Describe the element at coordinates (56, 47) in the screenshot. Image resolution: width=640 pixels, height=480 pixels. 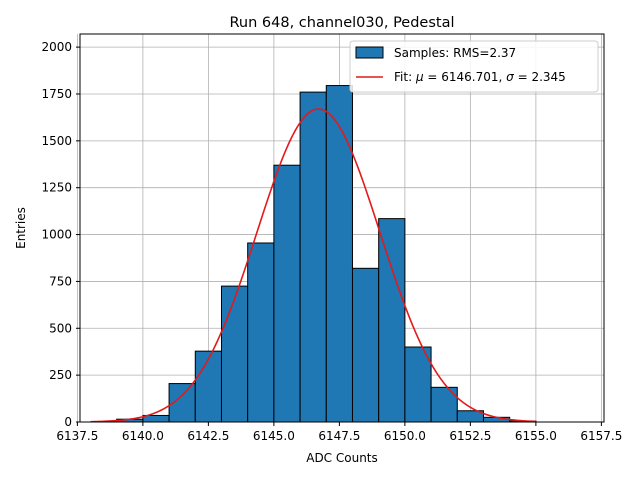
I see `y-tick-label: 2000` at that location.